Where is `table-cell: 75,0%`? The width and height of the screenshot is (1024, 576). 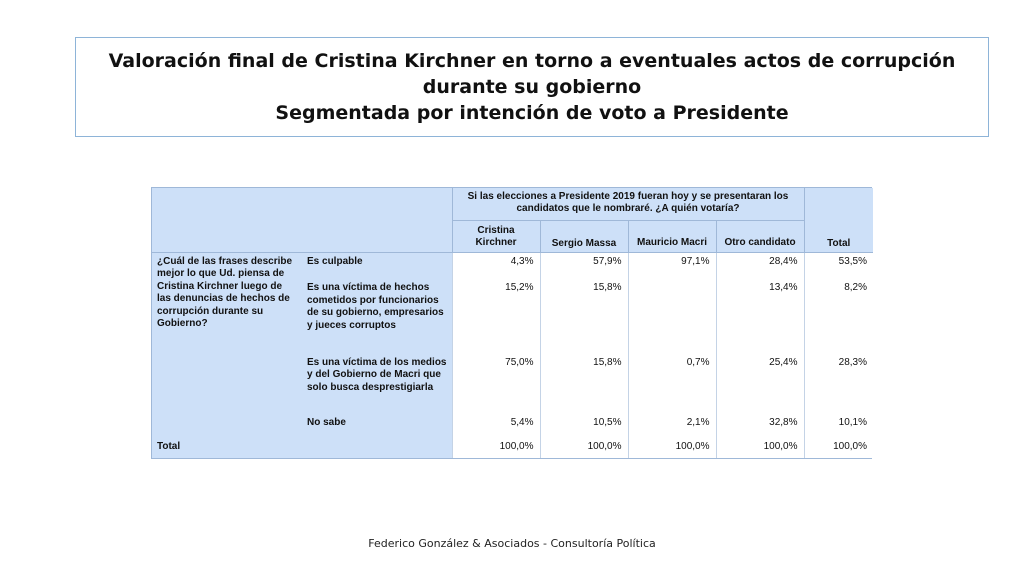 table-cell: 75,0% is located at coordinates (495, 383).